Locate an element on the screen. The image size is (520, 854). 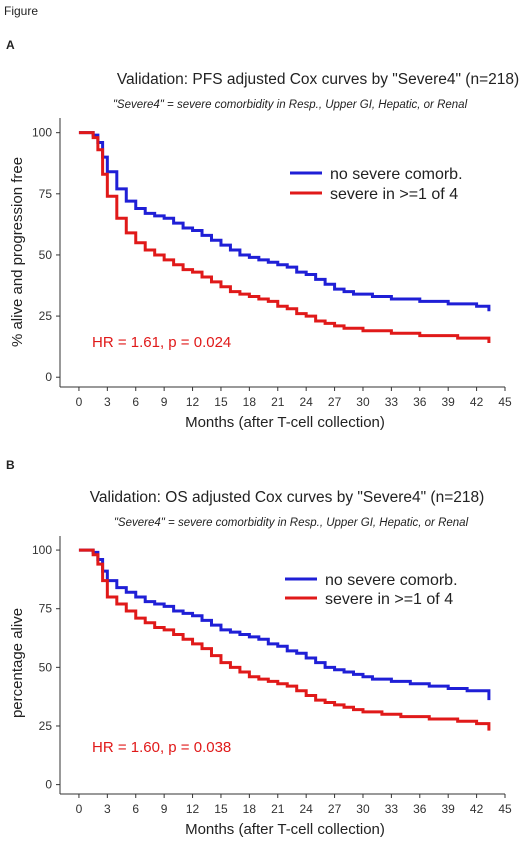
y-axis-label: percentage alive is located at coordinates (17, 663).